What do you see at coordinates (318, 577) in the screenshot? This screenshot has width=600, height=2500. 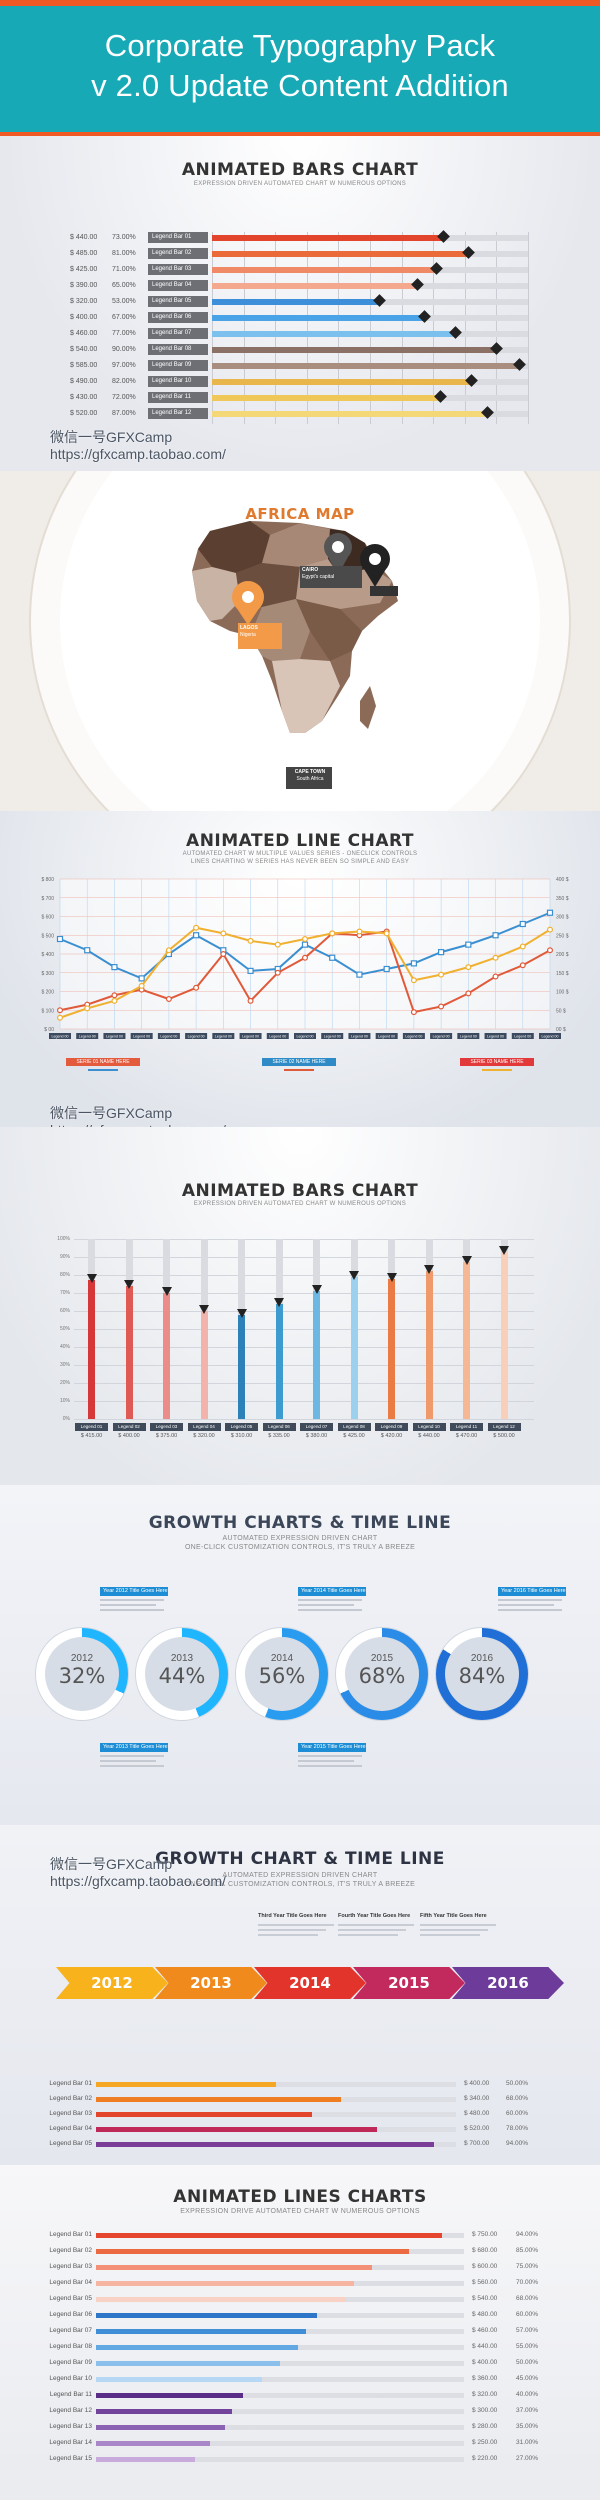 I see `cairo-note: Egypt's capital` at bounding box center [318, 577].